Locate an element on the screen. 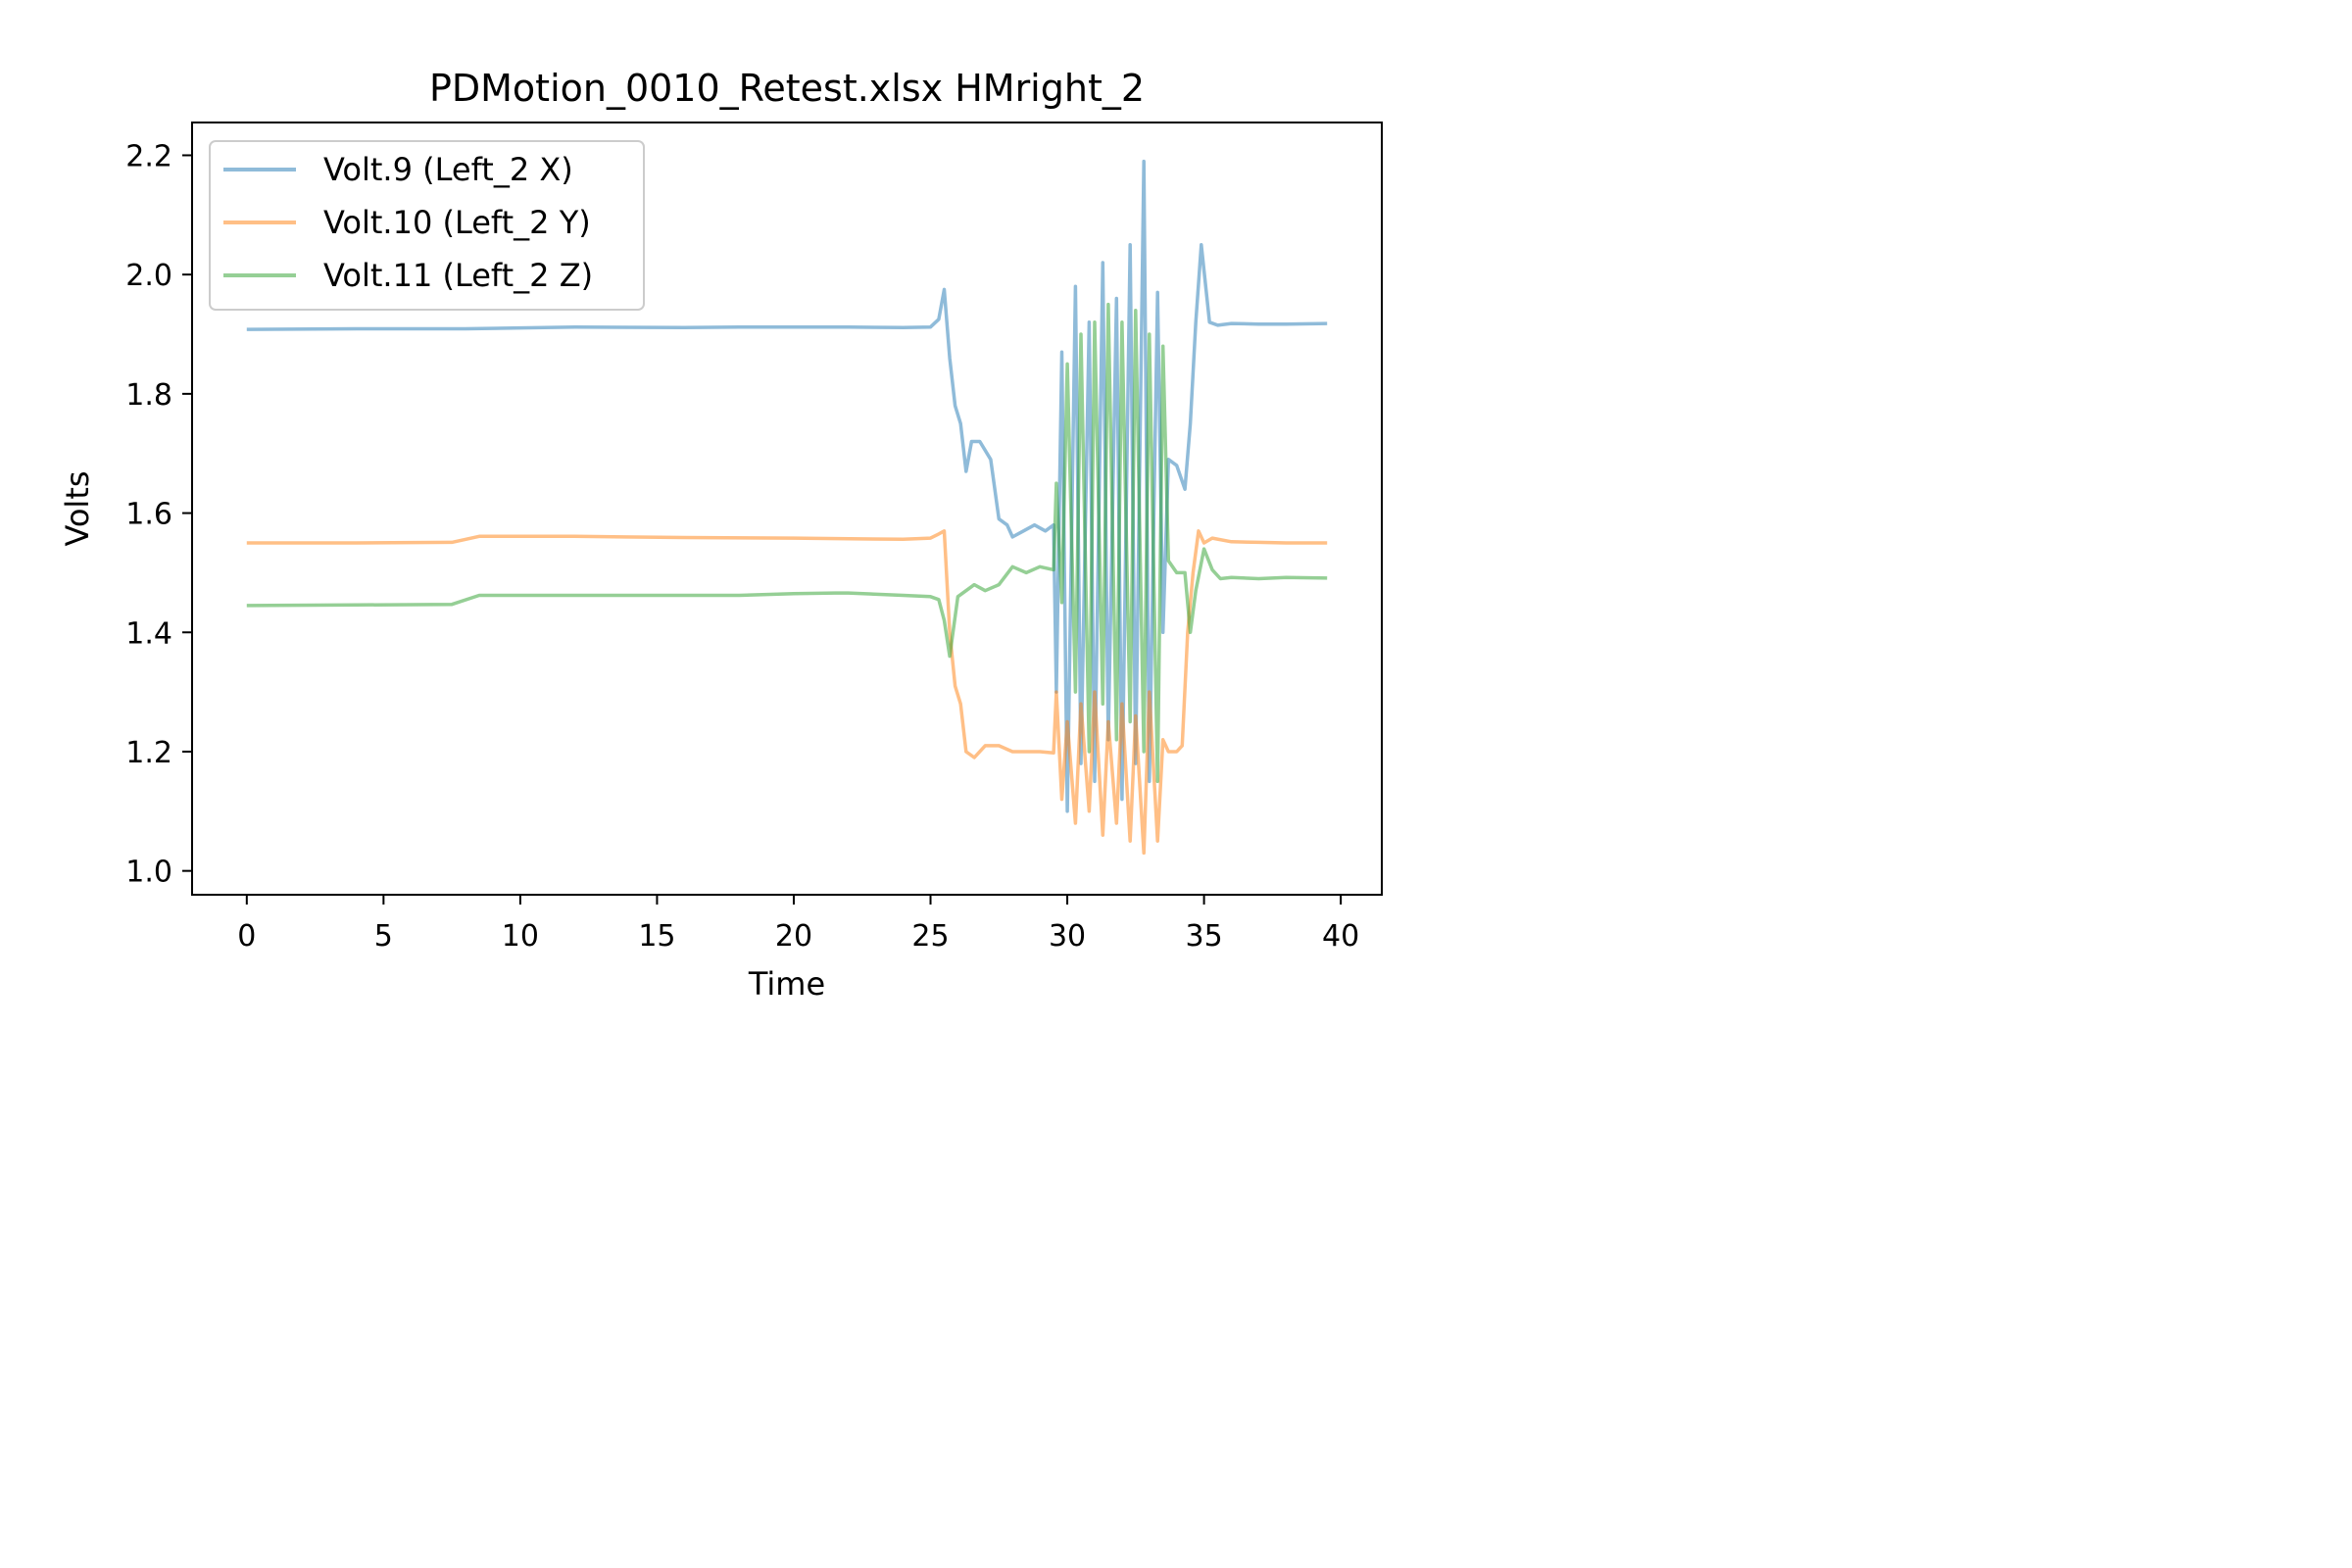 This screenshot has width=2352, height=1568. y-tick-label: 2.2 is located at coordinates (148, 156).